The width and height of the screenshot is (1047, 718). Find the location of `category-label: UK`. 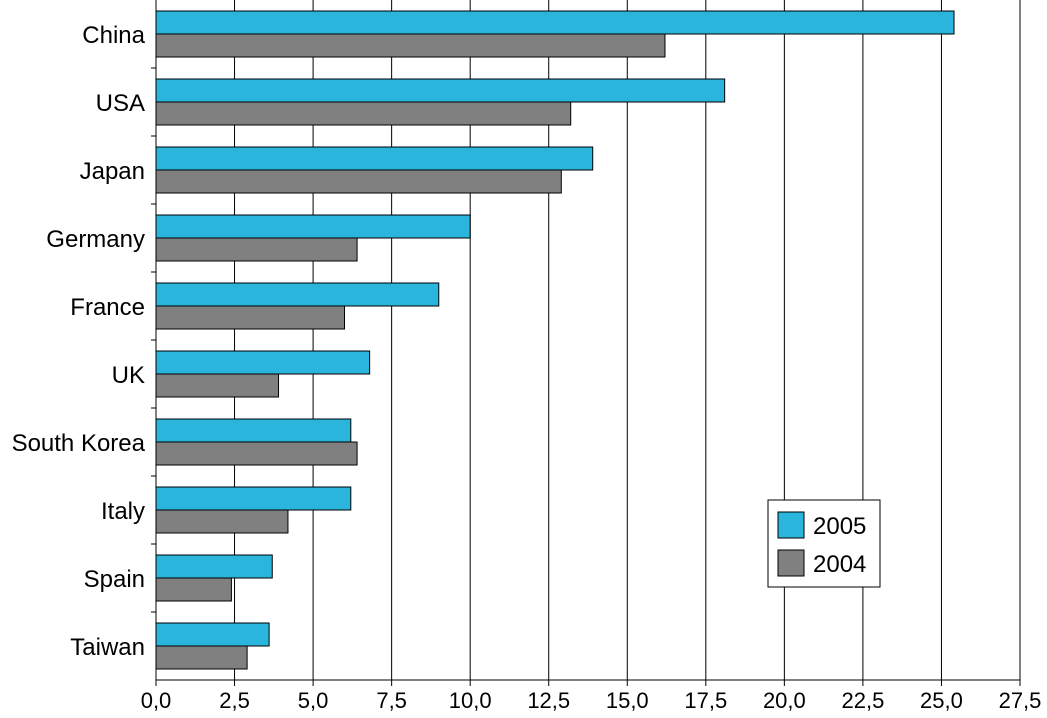

category-label: UK is located at coordinates (128, 375).